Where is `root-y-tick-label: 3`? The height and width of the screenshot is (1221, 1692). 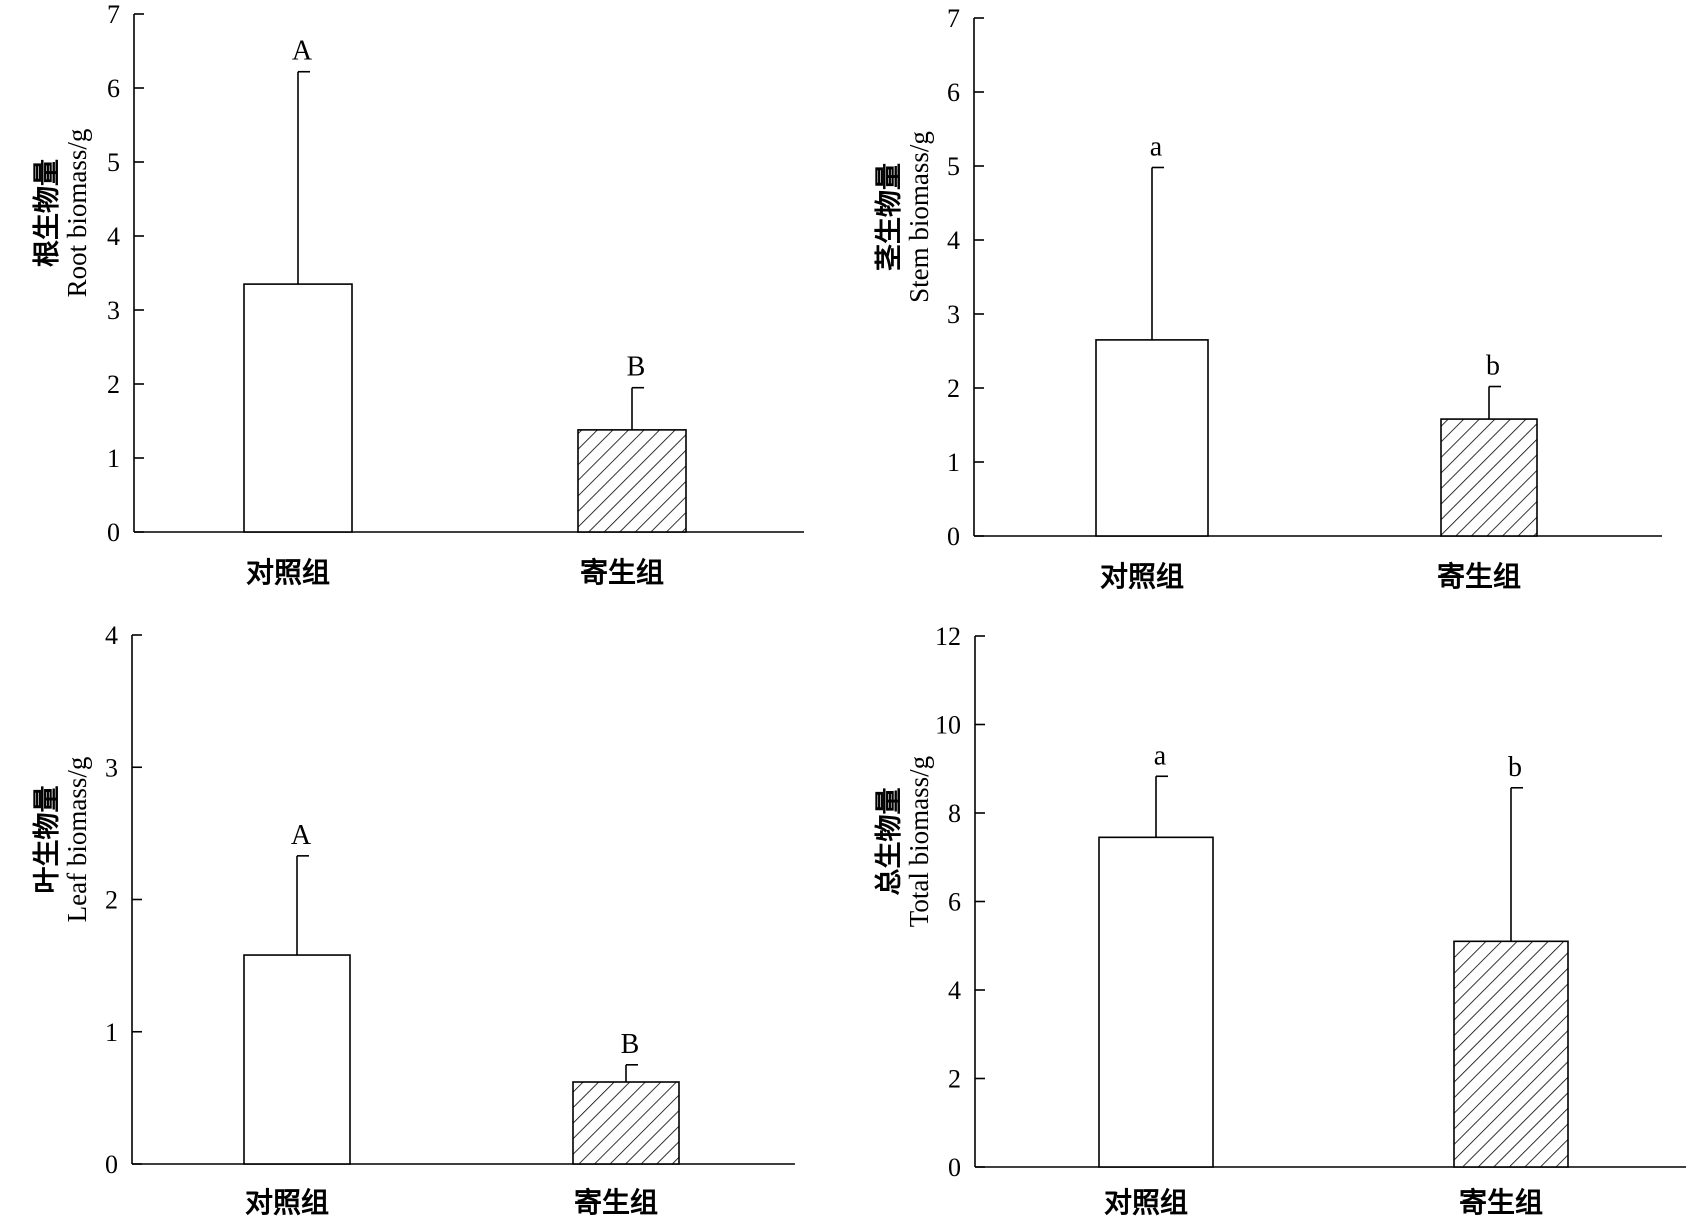
root-y-tick-label: 3 is located at coordinates (113, 310).